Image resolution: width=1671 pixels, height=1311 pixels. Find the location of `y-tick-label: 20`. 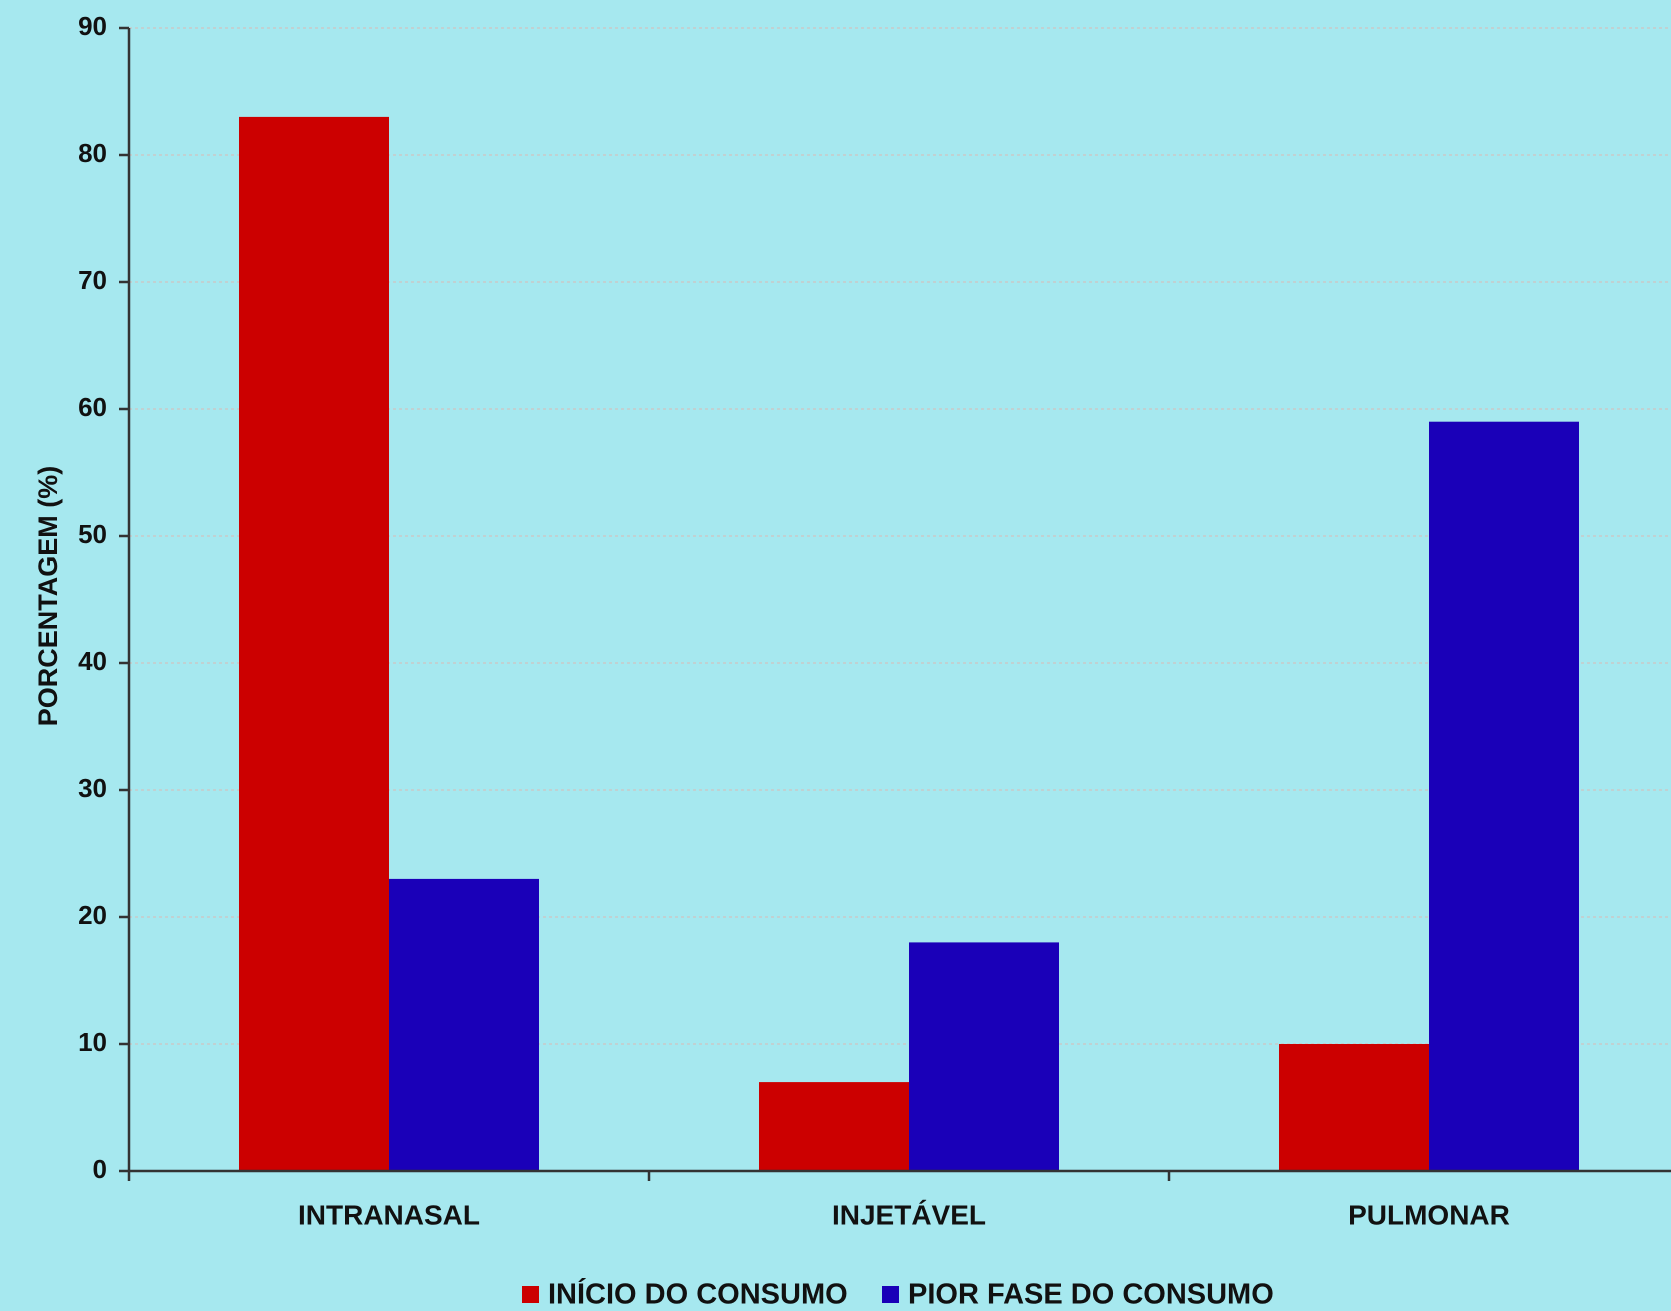

y-tick-label: 20 is located at coordinates (92, 915).